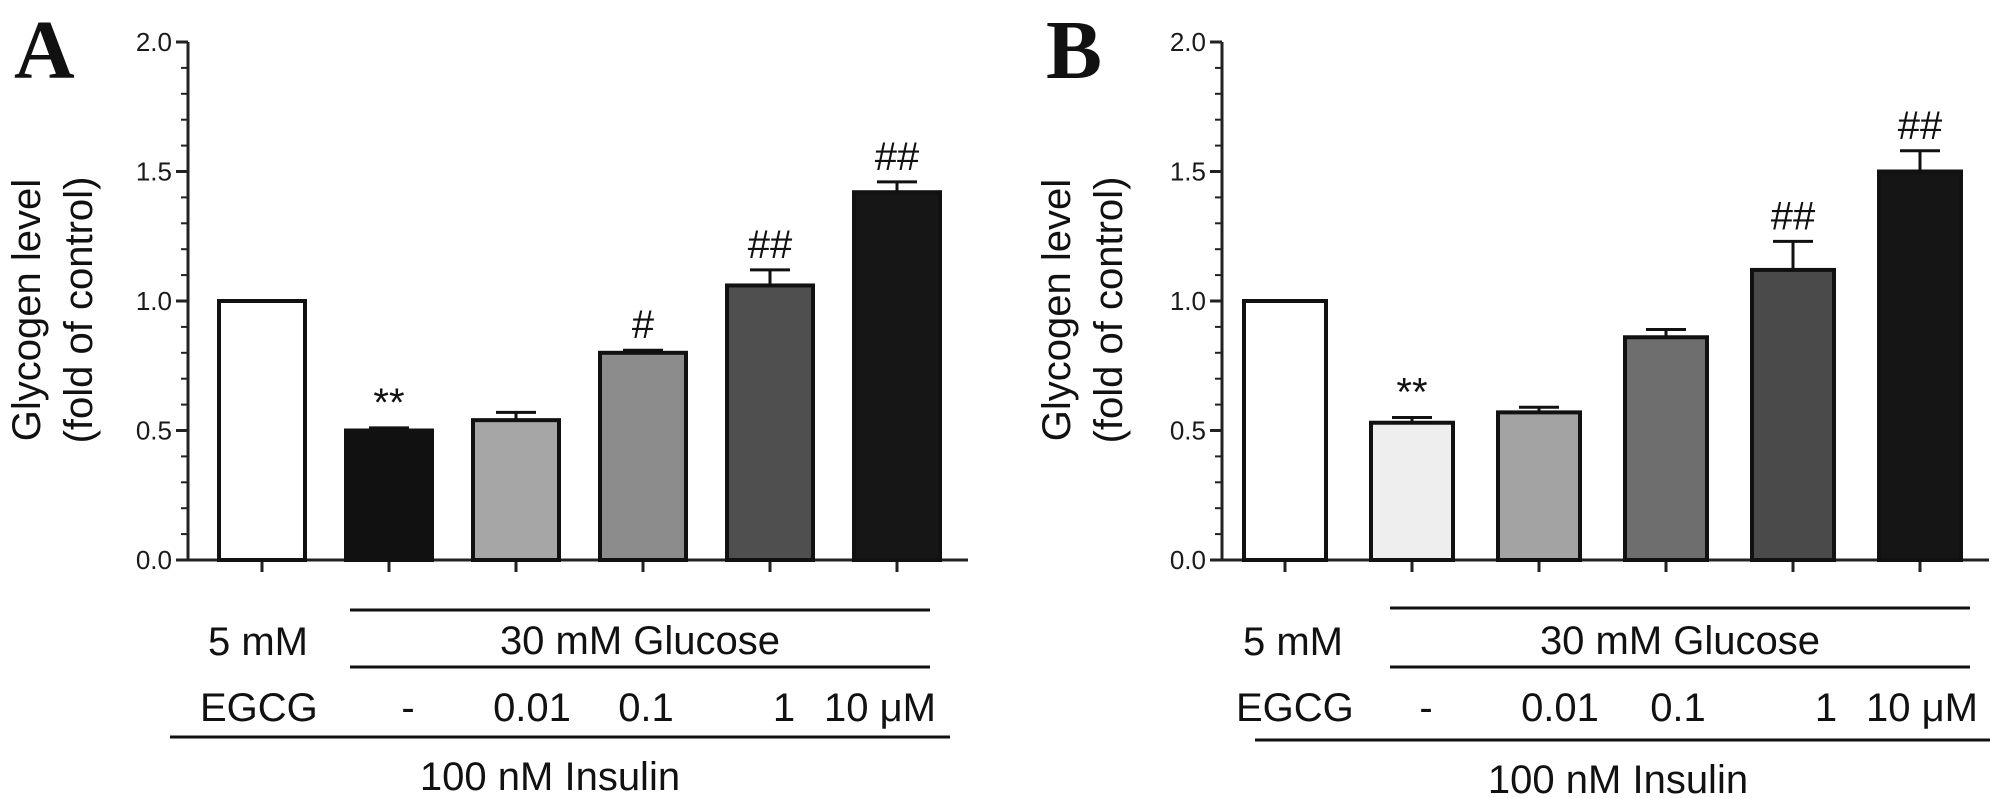 The image size is (2008, 798). What do you see at coordinates (1411, 393) in the screenshot?
I see `panel-b-significance-label: **` at bounding box center [1411, 393].